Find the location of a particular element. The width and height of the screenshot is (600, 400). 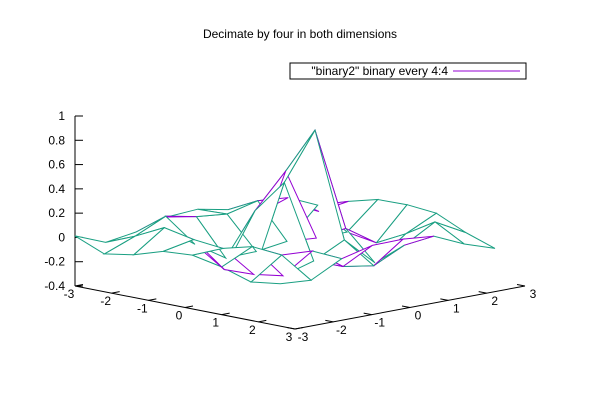

x-tick-label: 1 is located at coordinates (215, 323).